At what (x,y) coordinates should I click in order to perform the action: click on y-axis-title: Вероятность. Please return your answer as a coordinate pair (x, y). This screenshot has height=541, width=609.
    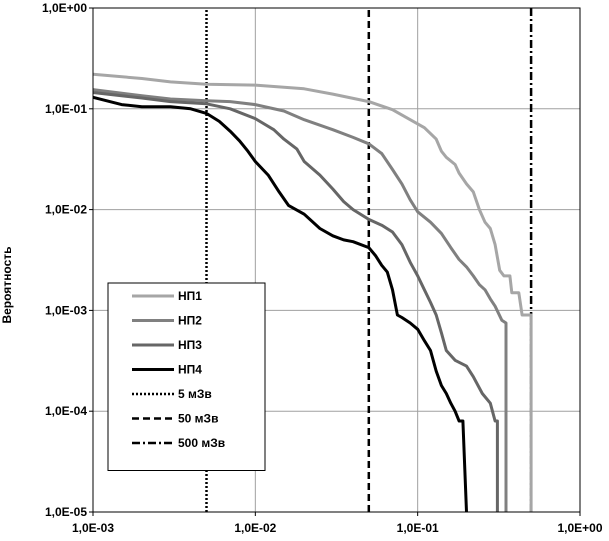
    Looking at the image, I should click on (7, 284).